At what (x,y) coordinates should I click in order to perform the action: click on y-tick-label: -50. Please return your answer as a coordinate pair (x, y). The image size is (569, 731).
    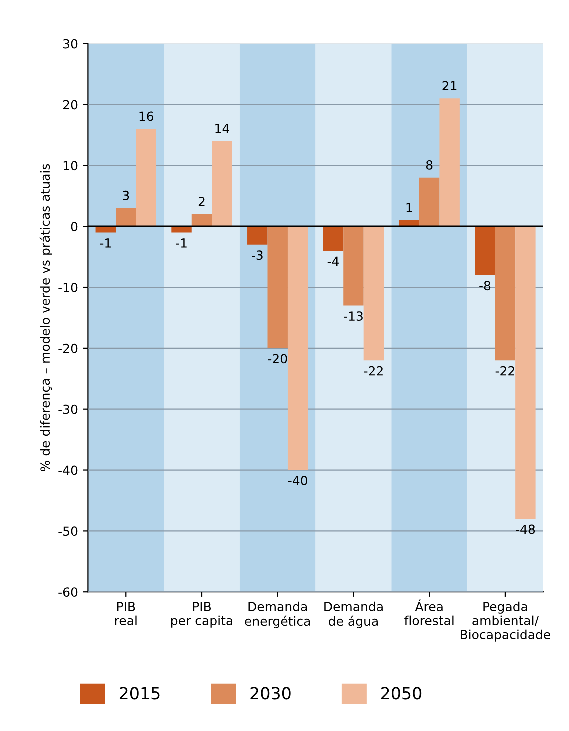
    Looking at the image, I should click on (68, 531).